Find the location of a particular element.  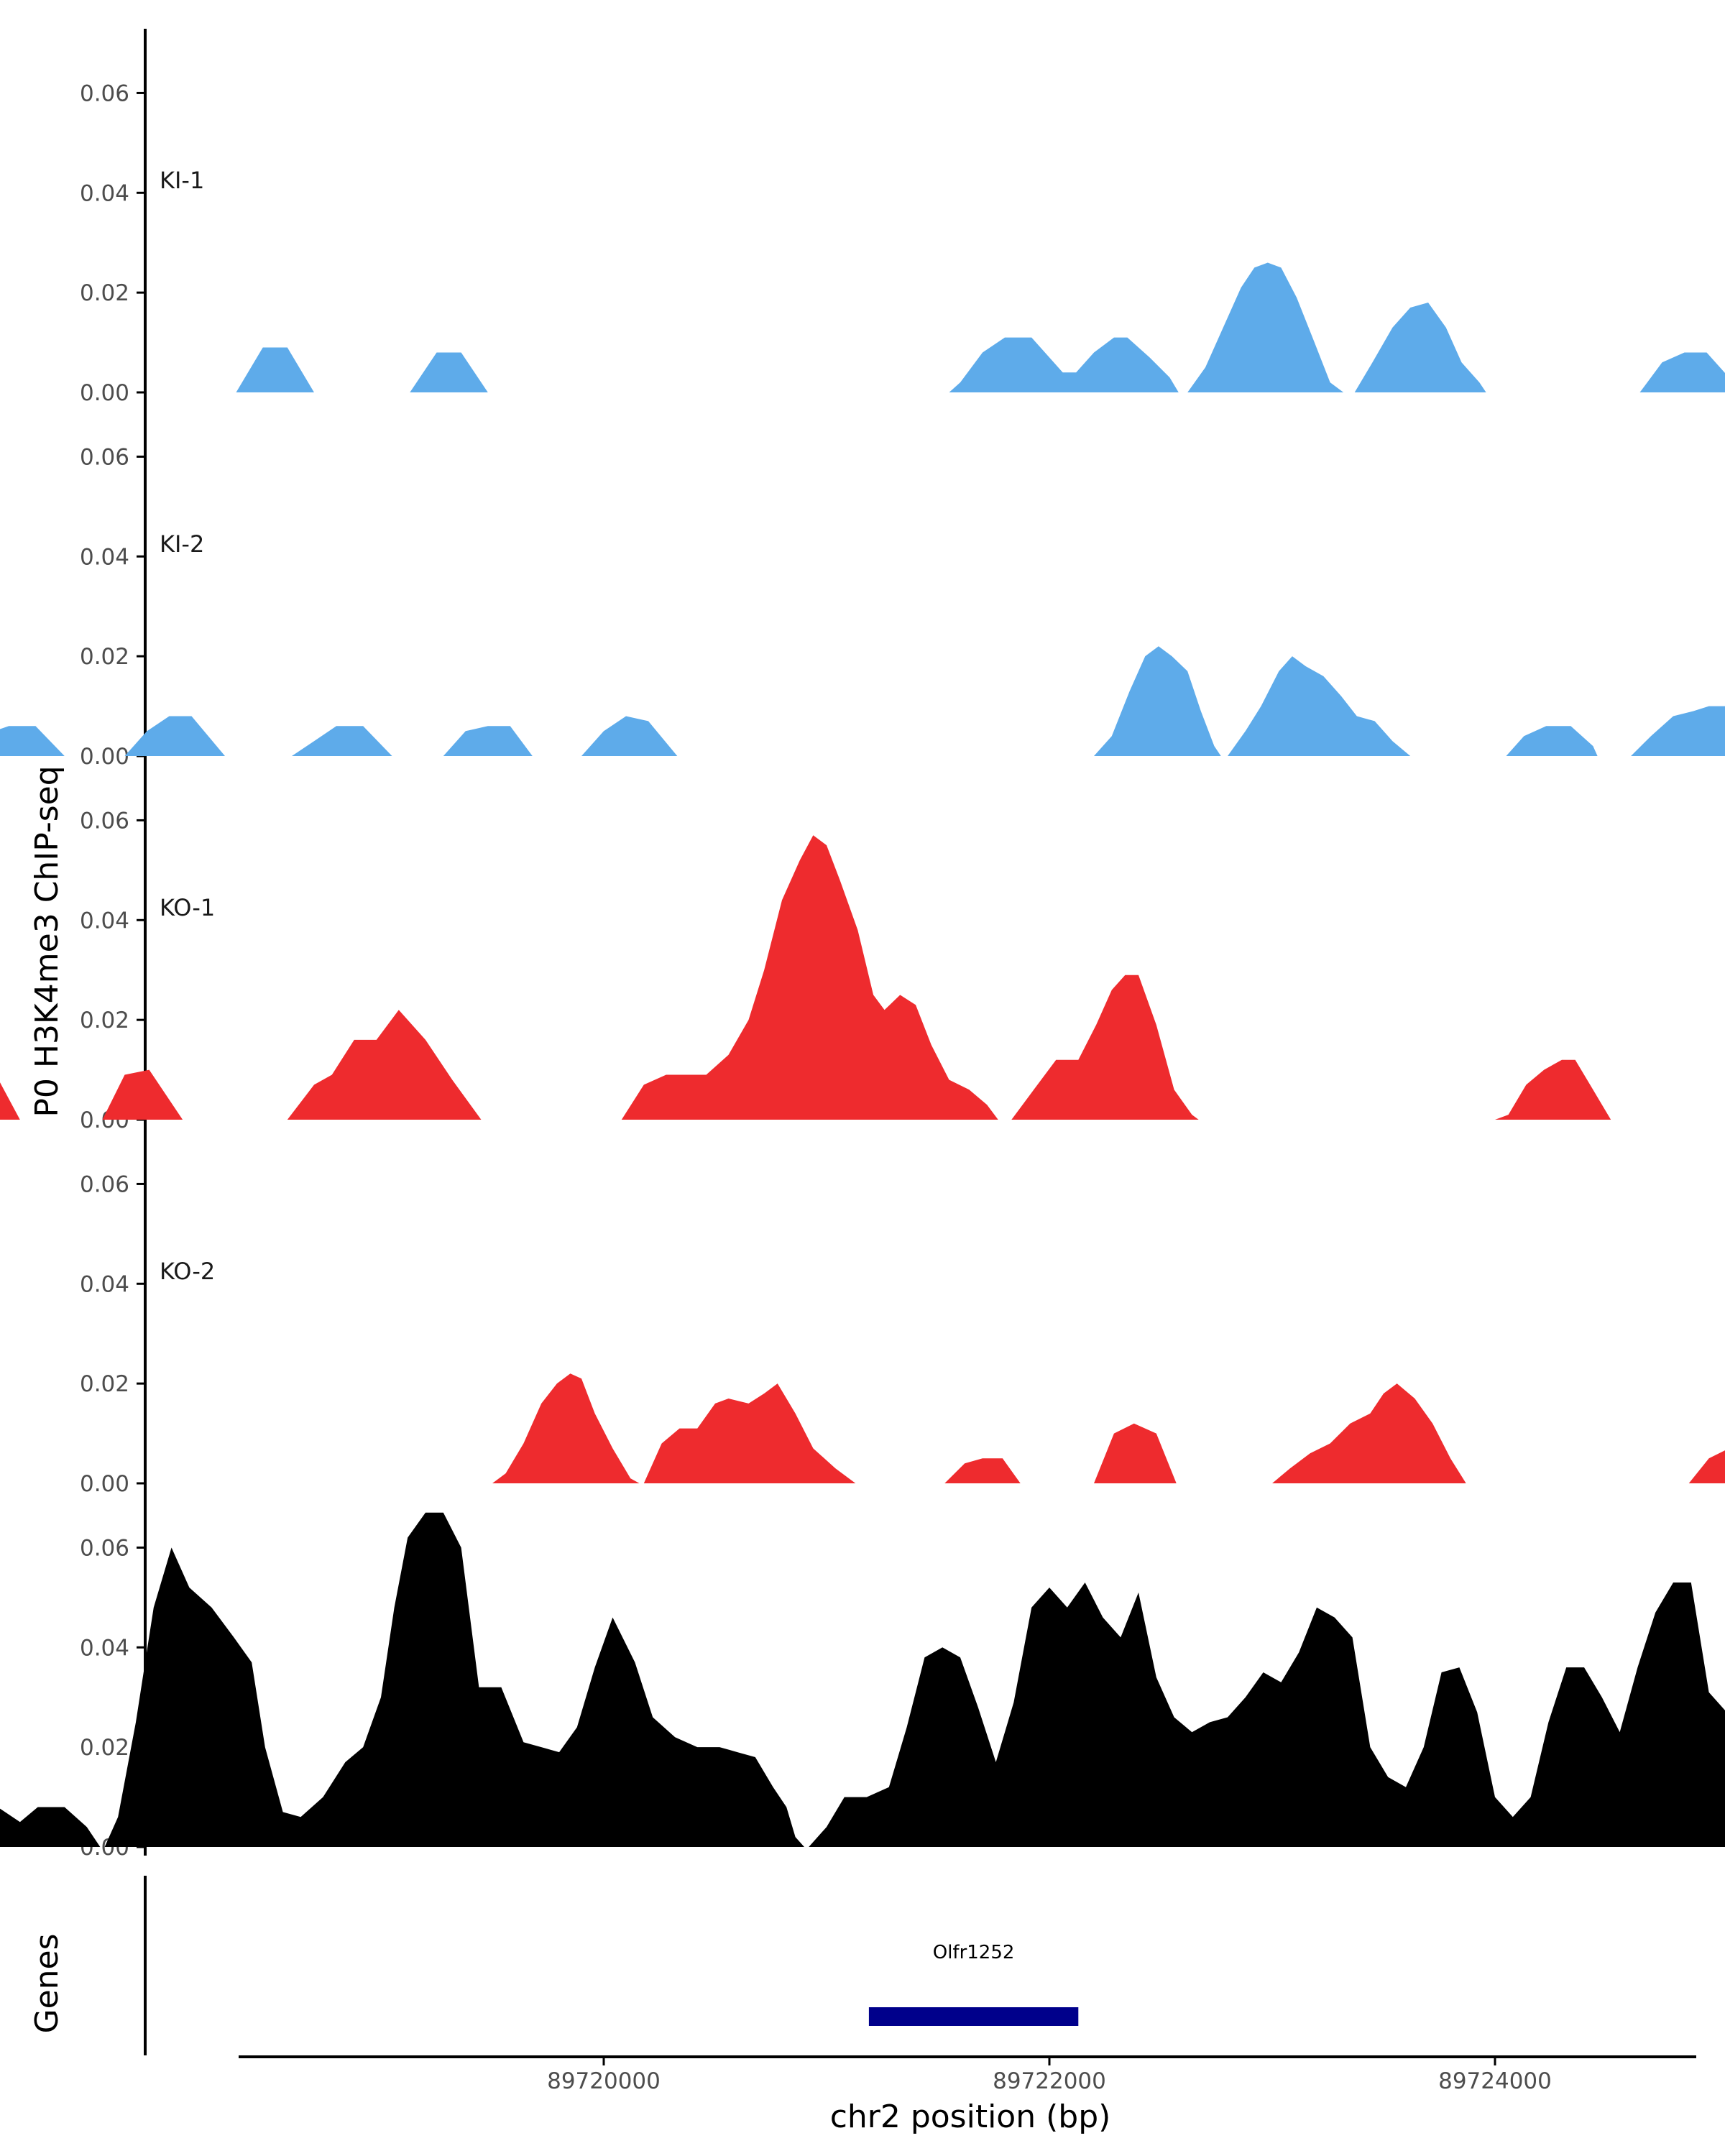

track-label: KO-1 is located at coordinates (187, 907).